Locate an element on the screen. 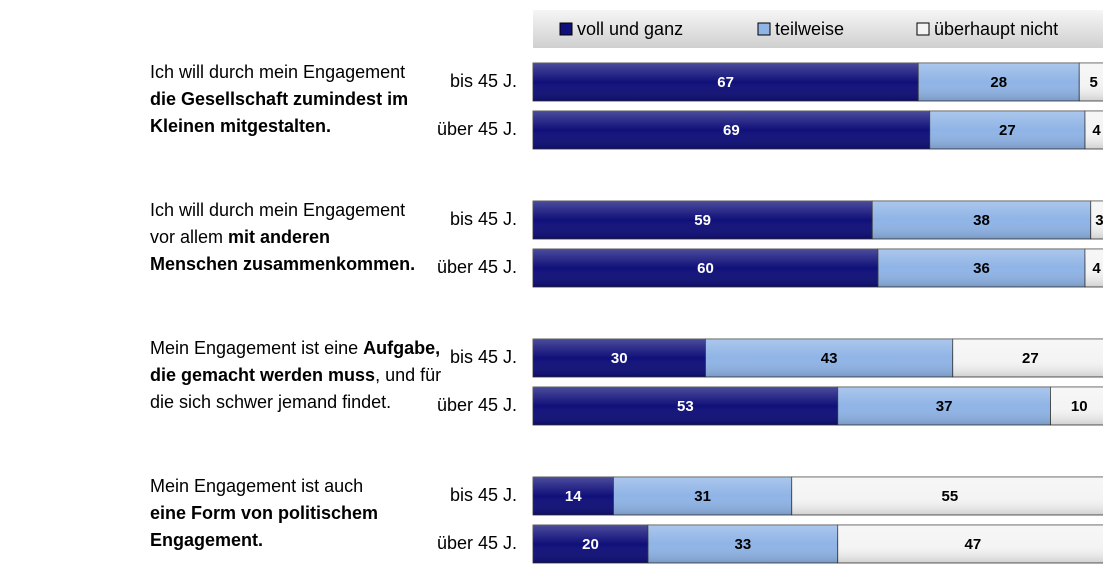 Image resolution: width=1103 pixels, height=564 pixels. value-label: 20 is located at coordinates (590, 544).